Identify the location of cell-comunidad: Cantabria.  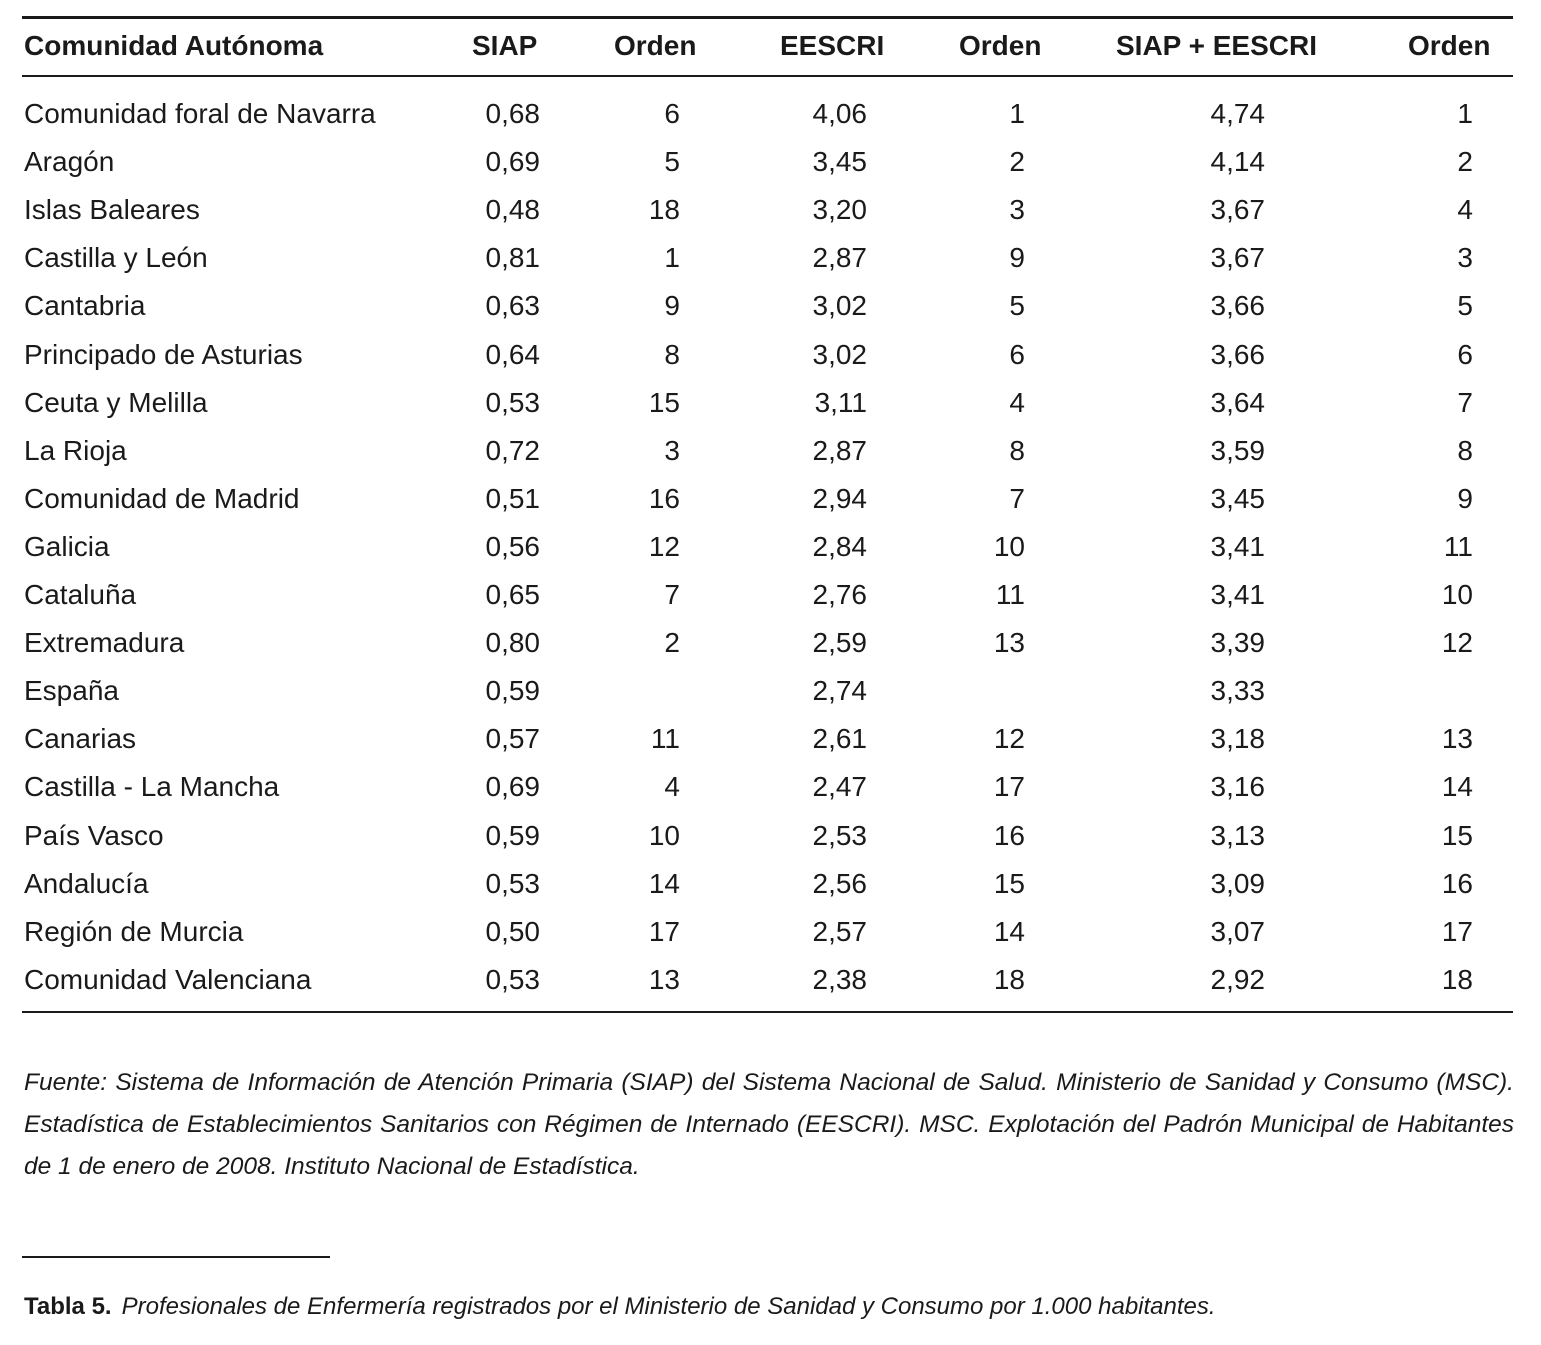
(85, 306).